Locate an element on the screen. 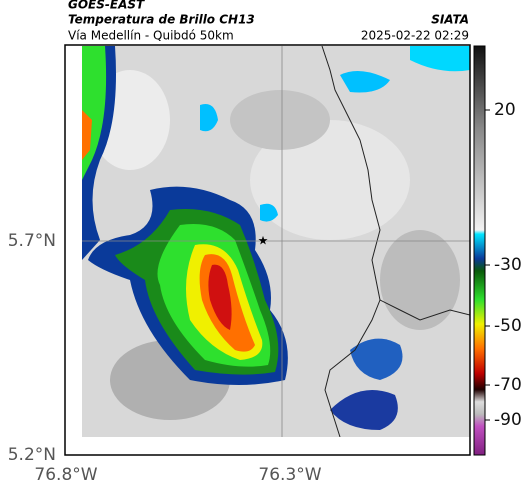 This screenshot has height=491, width=526. colorbar-tick-label: -90 is located at coordinates (508, 420).